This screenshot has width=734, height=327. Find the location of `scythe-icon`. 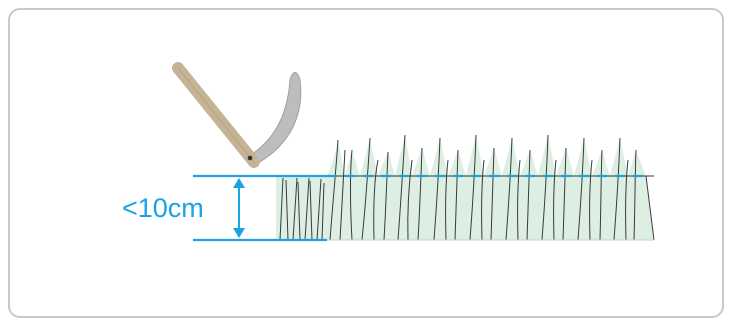

scythe-icon is located at coordinates (237, 115).